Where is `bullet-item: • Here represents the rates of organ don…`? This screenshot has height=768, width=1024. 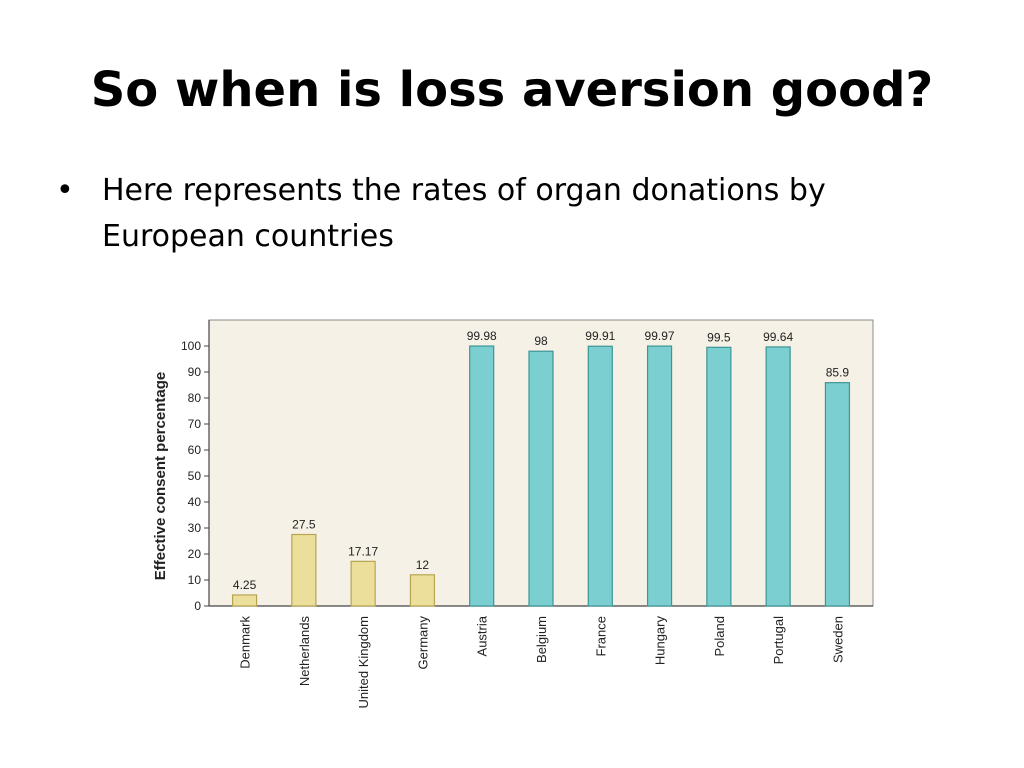
bullet-item: • Here represents the rates of organ don… is located at coordinates (506, 214).